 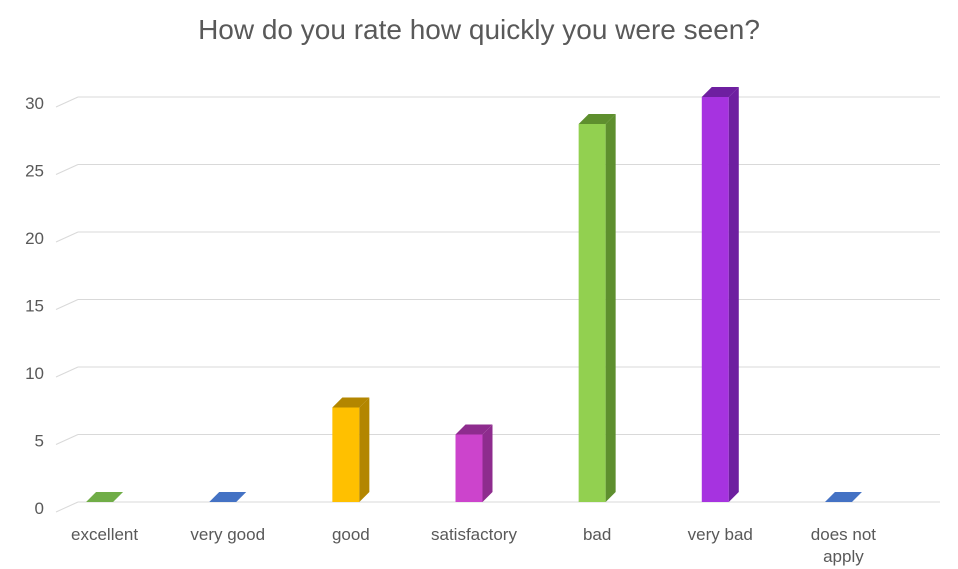 What do you see at coordinates (34, 103) in the screenshot?
I see `y-tick-label: 30` at bounding box center [34, 103].